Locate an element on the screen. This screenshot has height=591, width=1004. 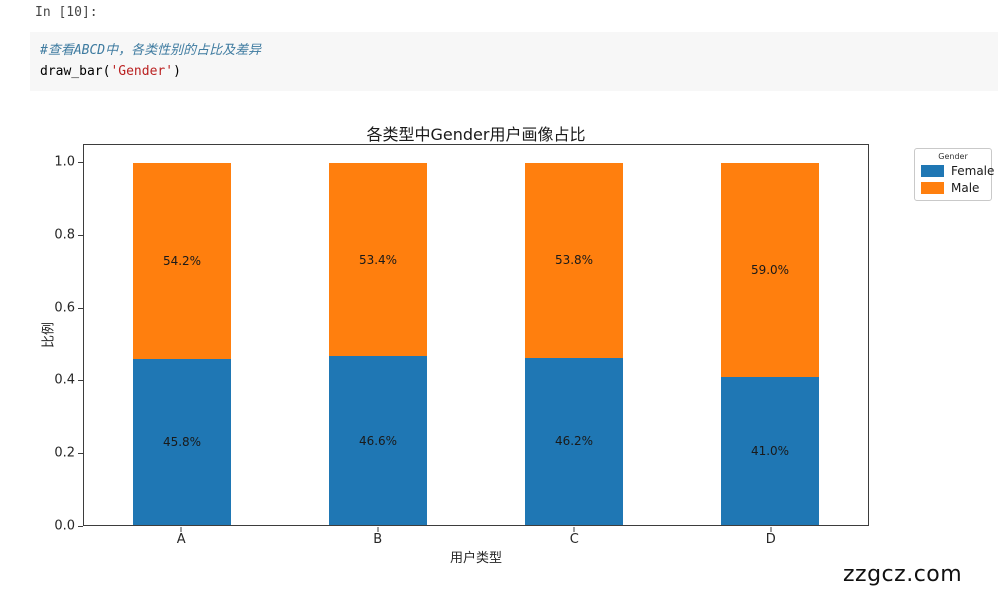
bar-value-label: 59.0% is located at coordinates (770, 269).